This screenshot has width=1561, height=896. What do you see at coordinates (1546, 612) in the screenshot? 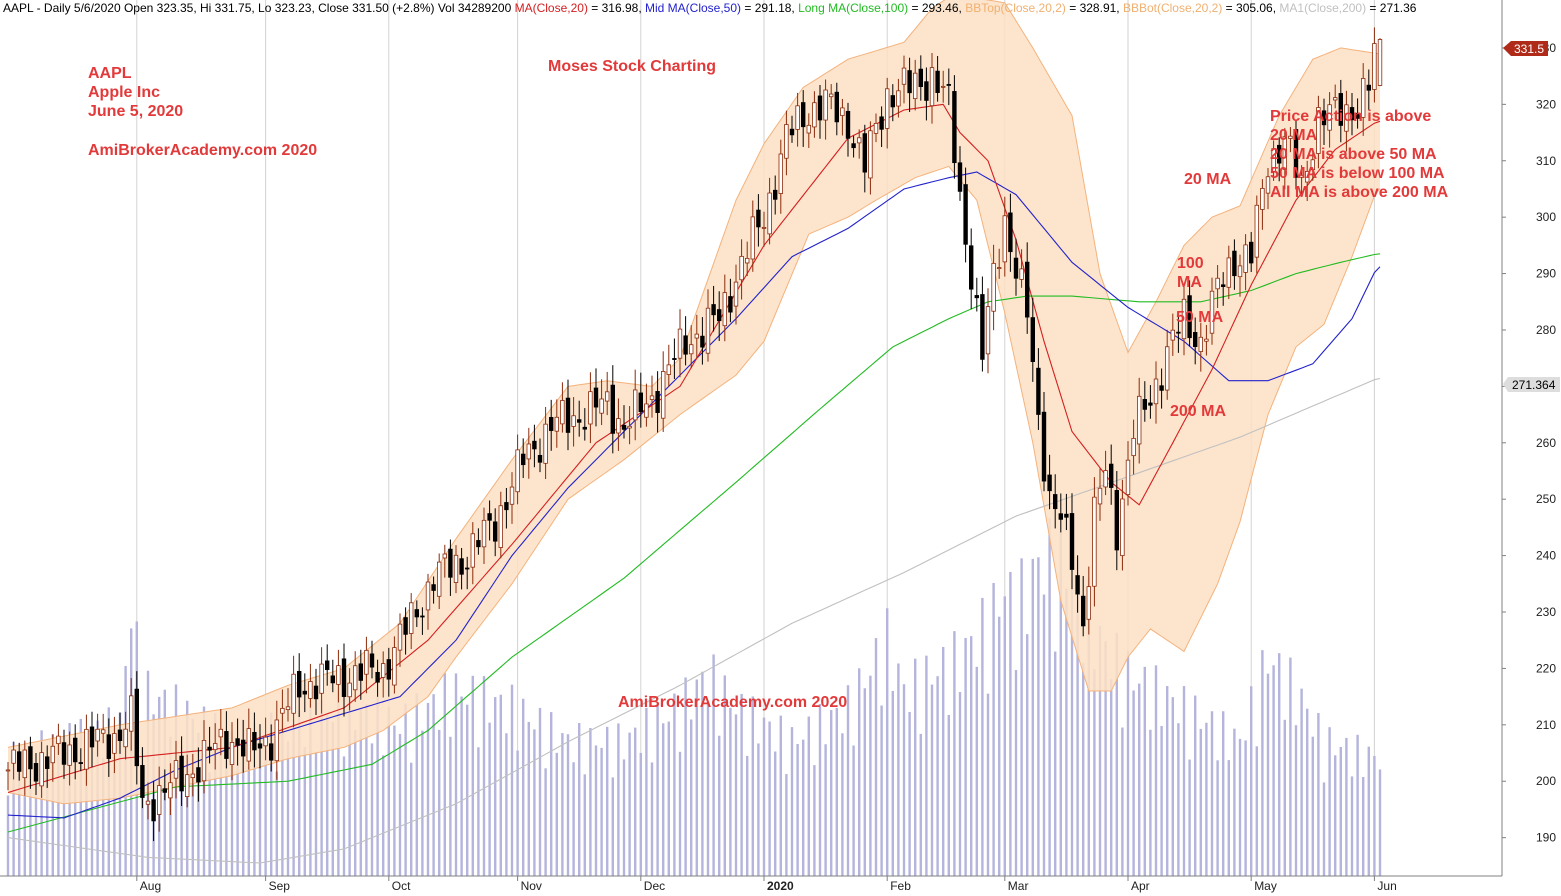
I see `price-tick-label: 230` at bounding box center [1546, 612].